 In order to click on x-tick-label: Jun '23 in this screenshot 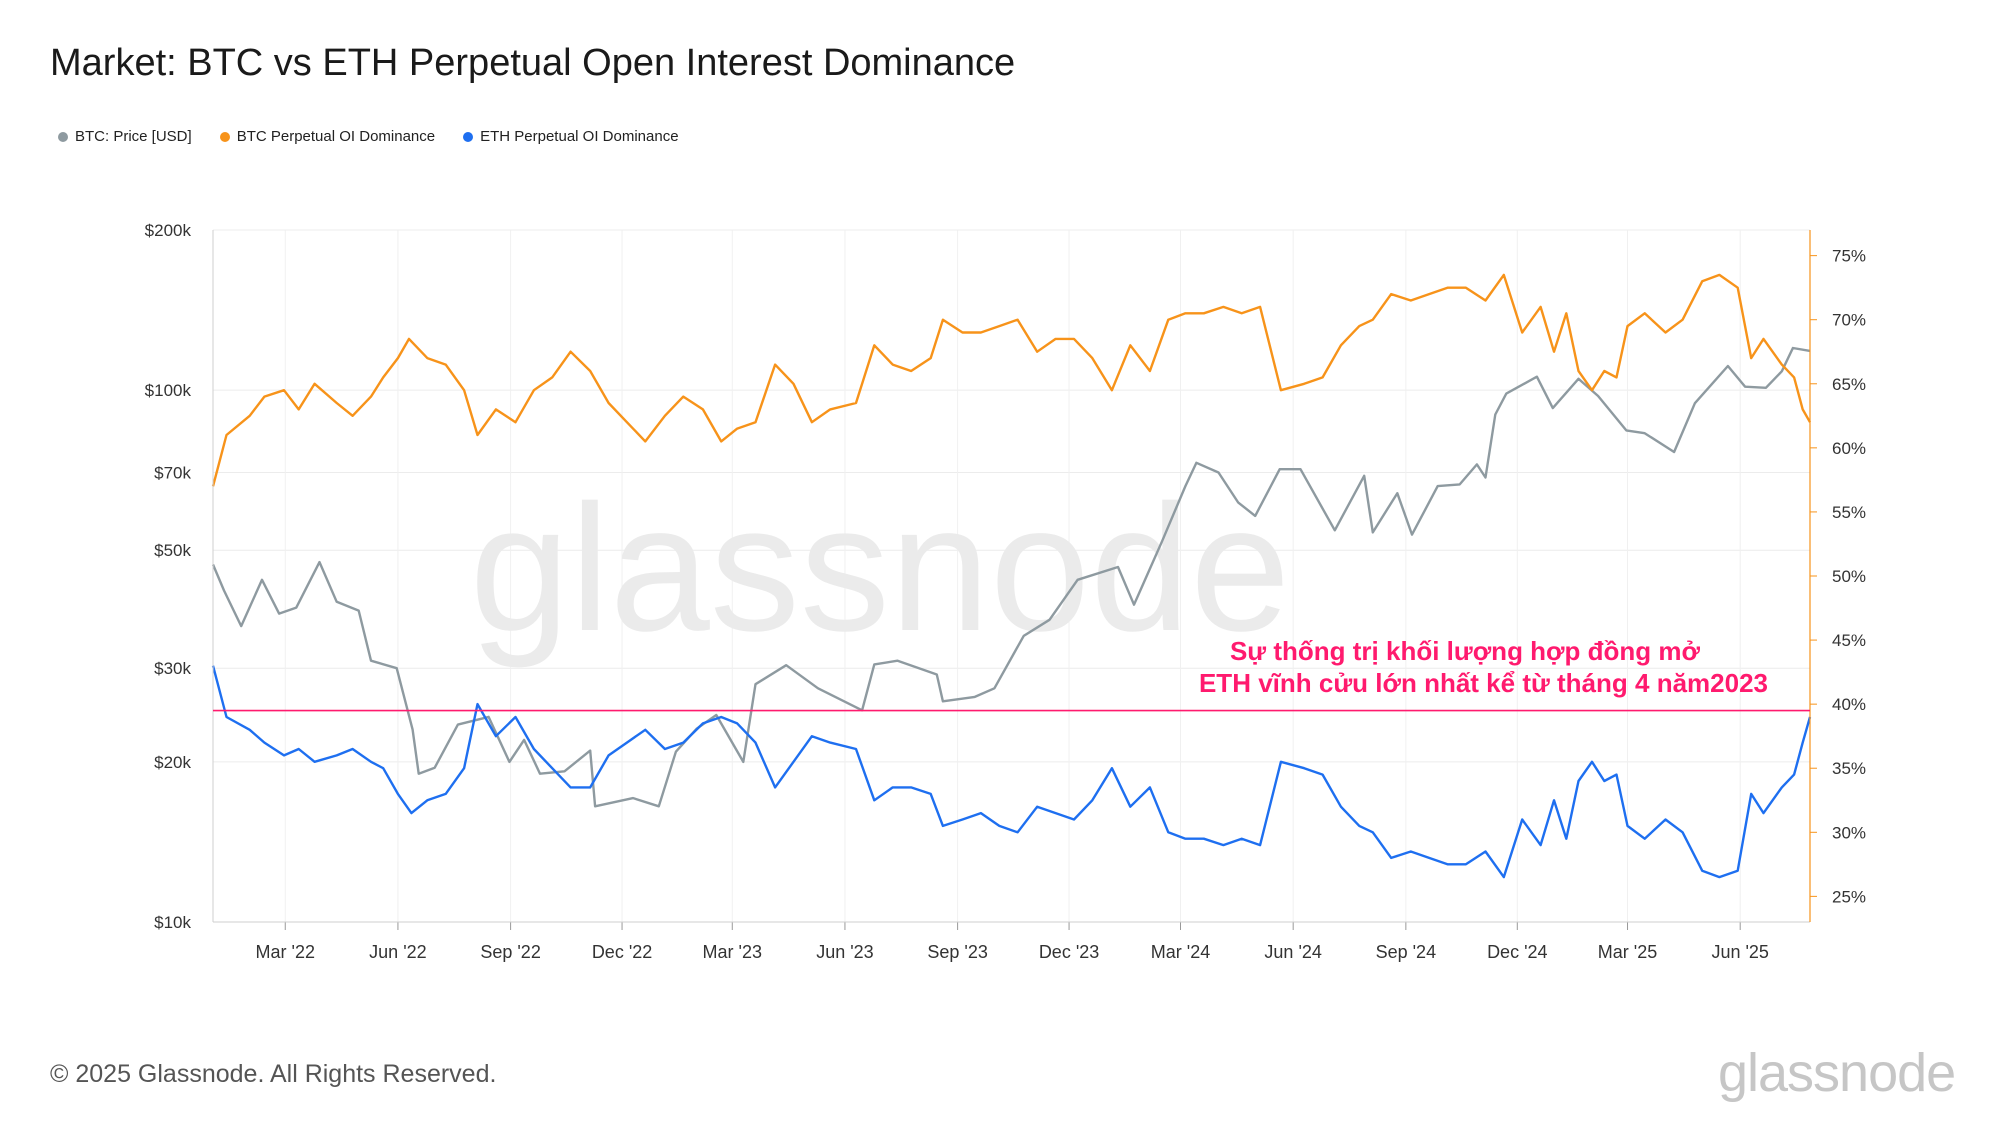, I will do `click(844, 952)`.